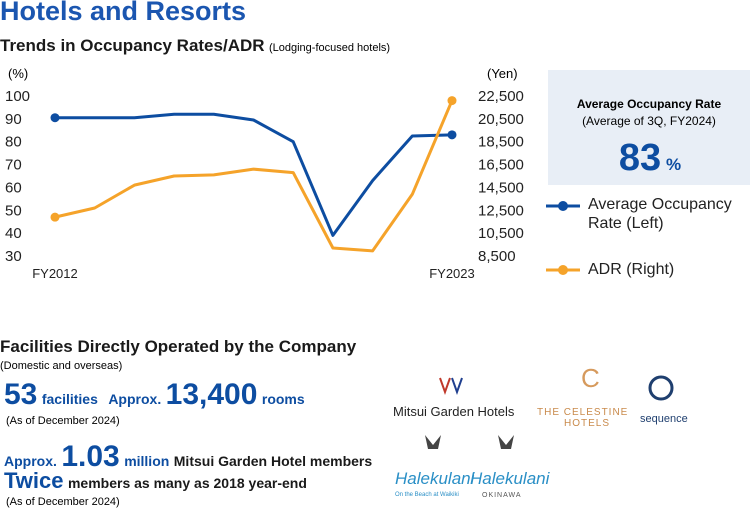 The image size is (750, 510). Describe the element at coordinates (451, 386) in the screenshot. I see `mitsui-icon` at that location.